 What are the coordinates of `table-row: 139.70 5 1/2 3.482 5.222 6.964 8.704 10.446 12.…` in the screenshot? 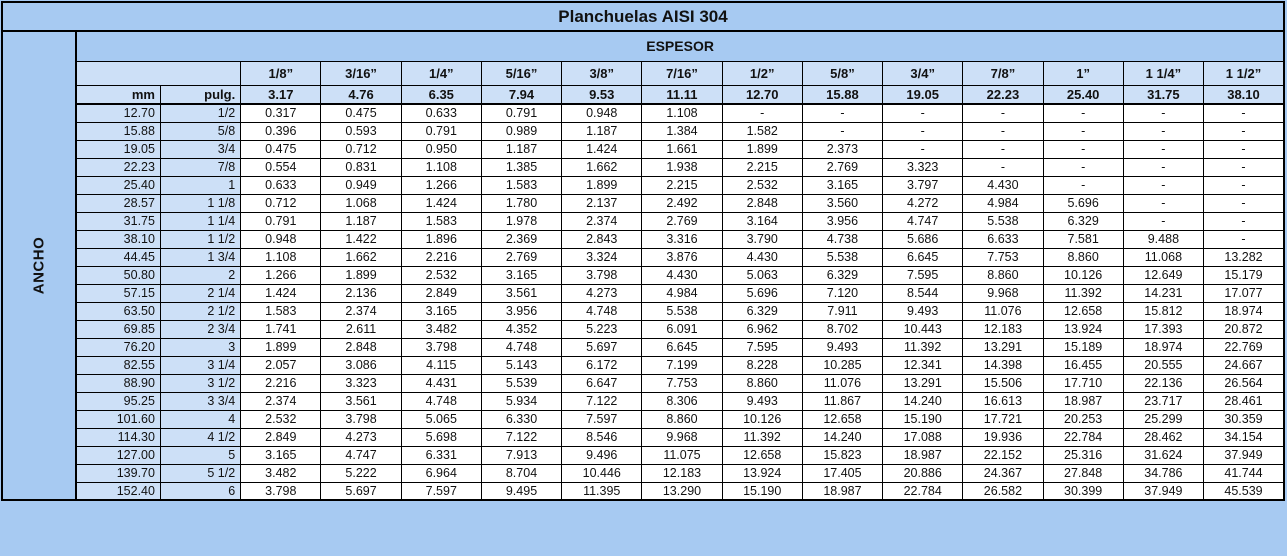 It's located at (643, 473).